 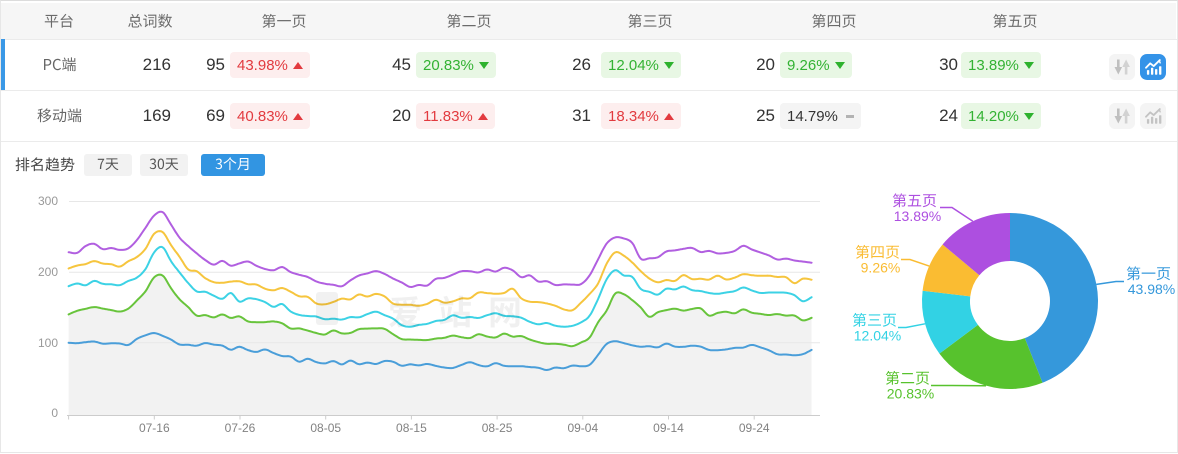 I want to click on svg-text: 13.89%, so click(x=917, y=216).